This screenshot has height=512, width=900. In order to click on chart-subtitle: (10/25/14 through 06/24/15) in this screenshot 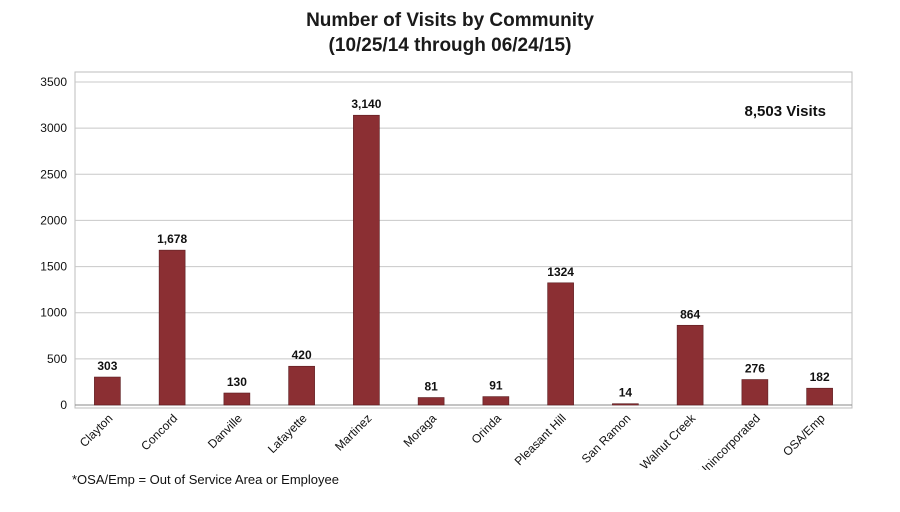, I will do `click(450, 45)`.